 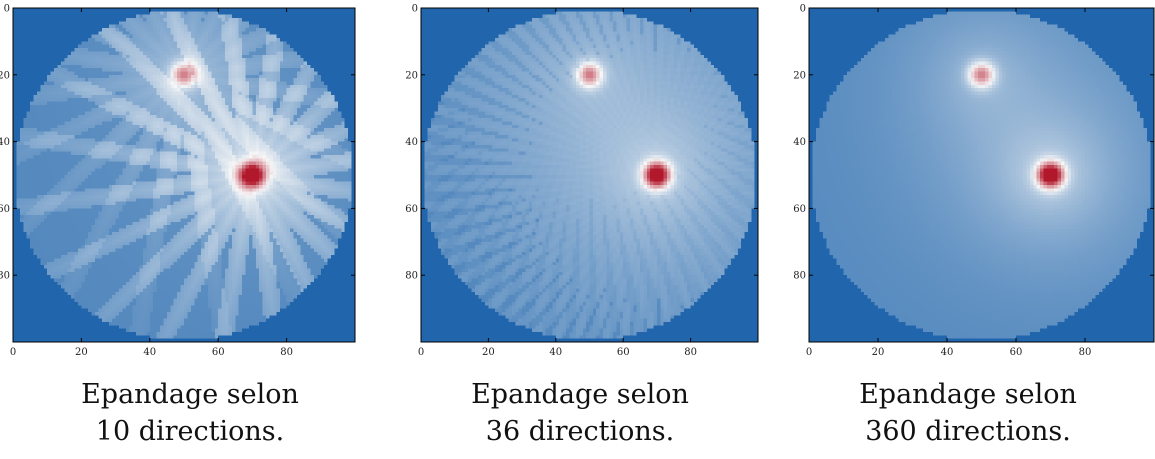 What do you see at coordinates (580, 431) in the screenshot?
I see `caption-line2: 36 directions.` at bounding box center [580, 431].